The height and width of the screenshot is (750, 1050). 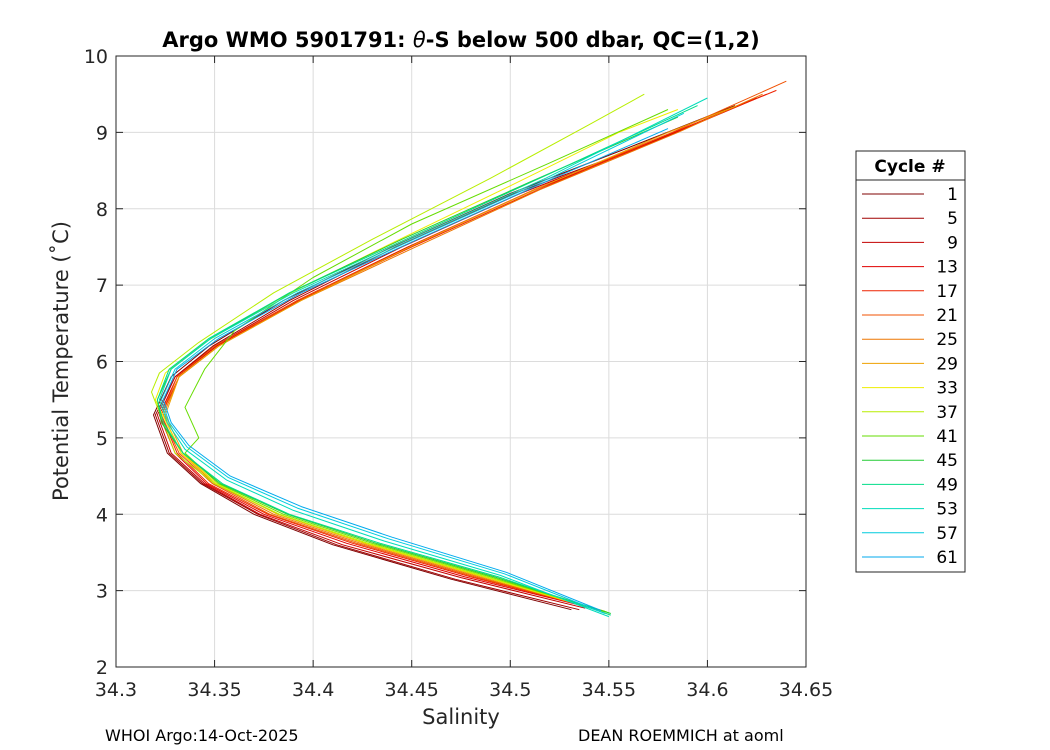 I want to click on legend-entry-label: 1, so click(x=952, y=195).